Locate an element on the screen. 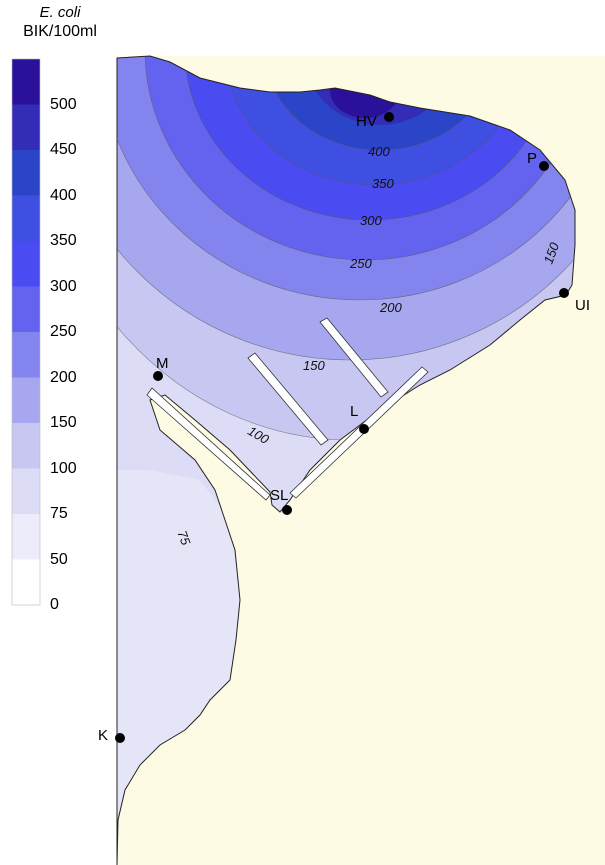  legend-label-400: 400 is located at coordinates (63, 195).